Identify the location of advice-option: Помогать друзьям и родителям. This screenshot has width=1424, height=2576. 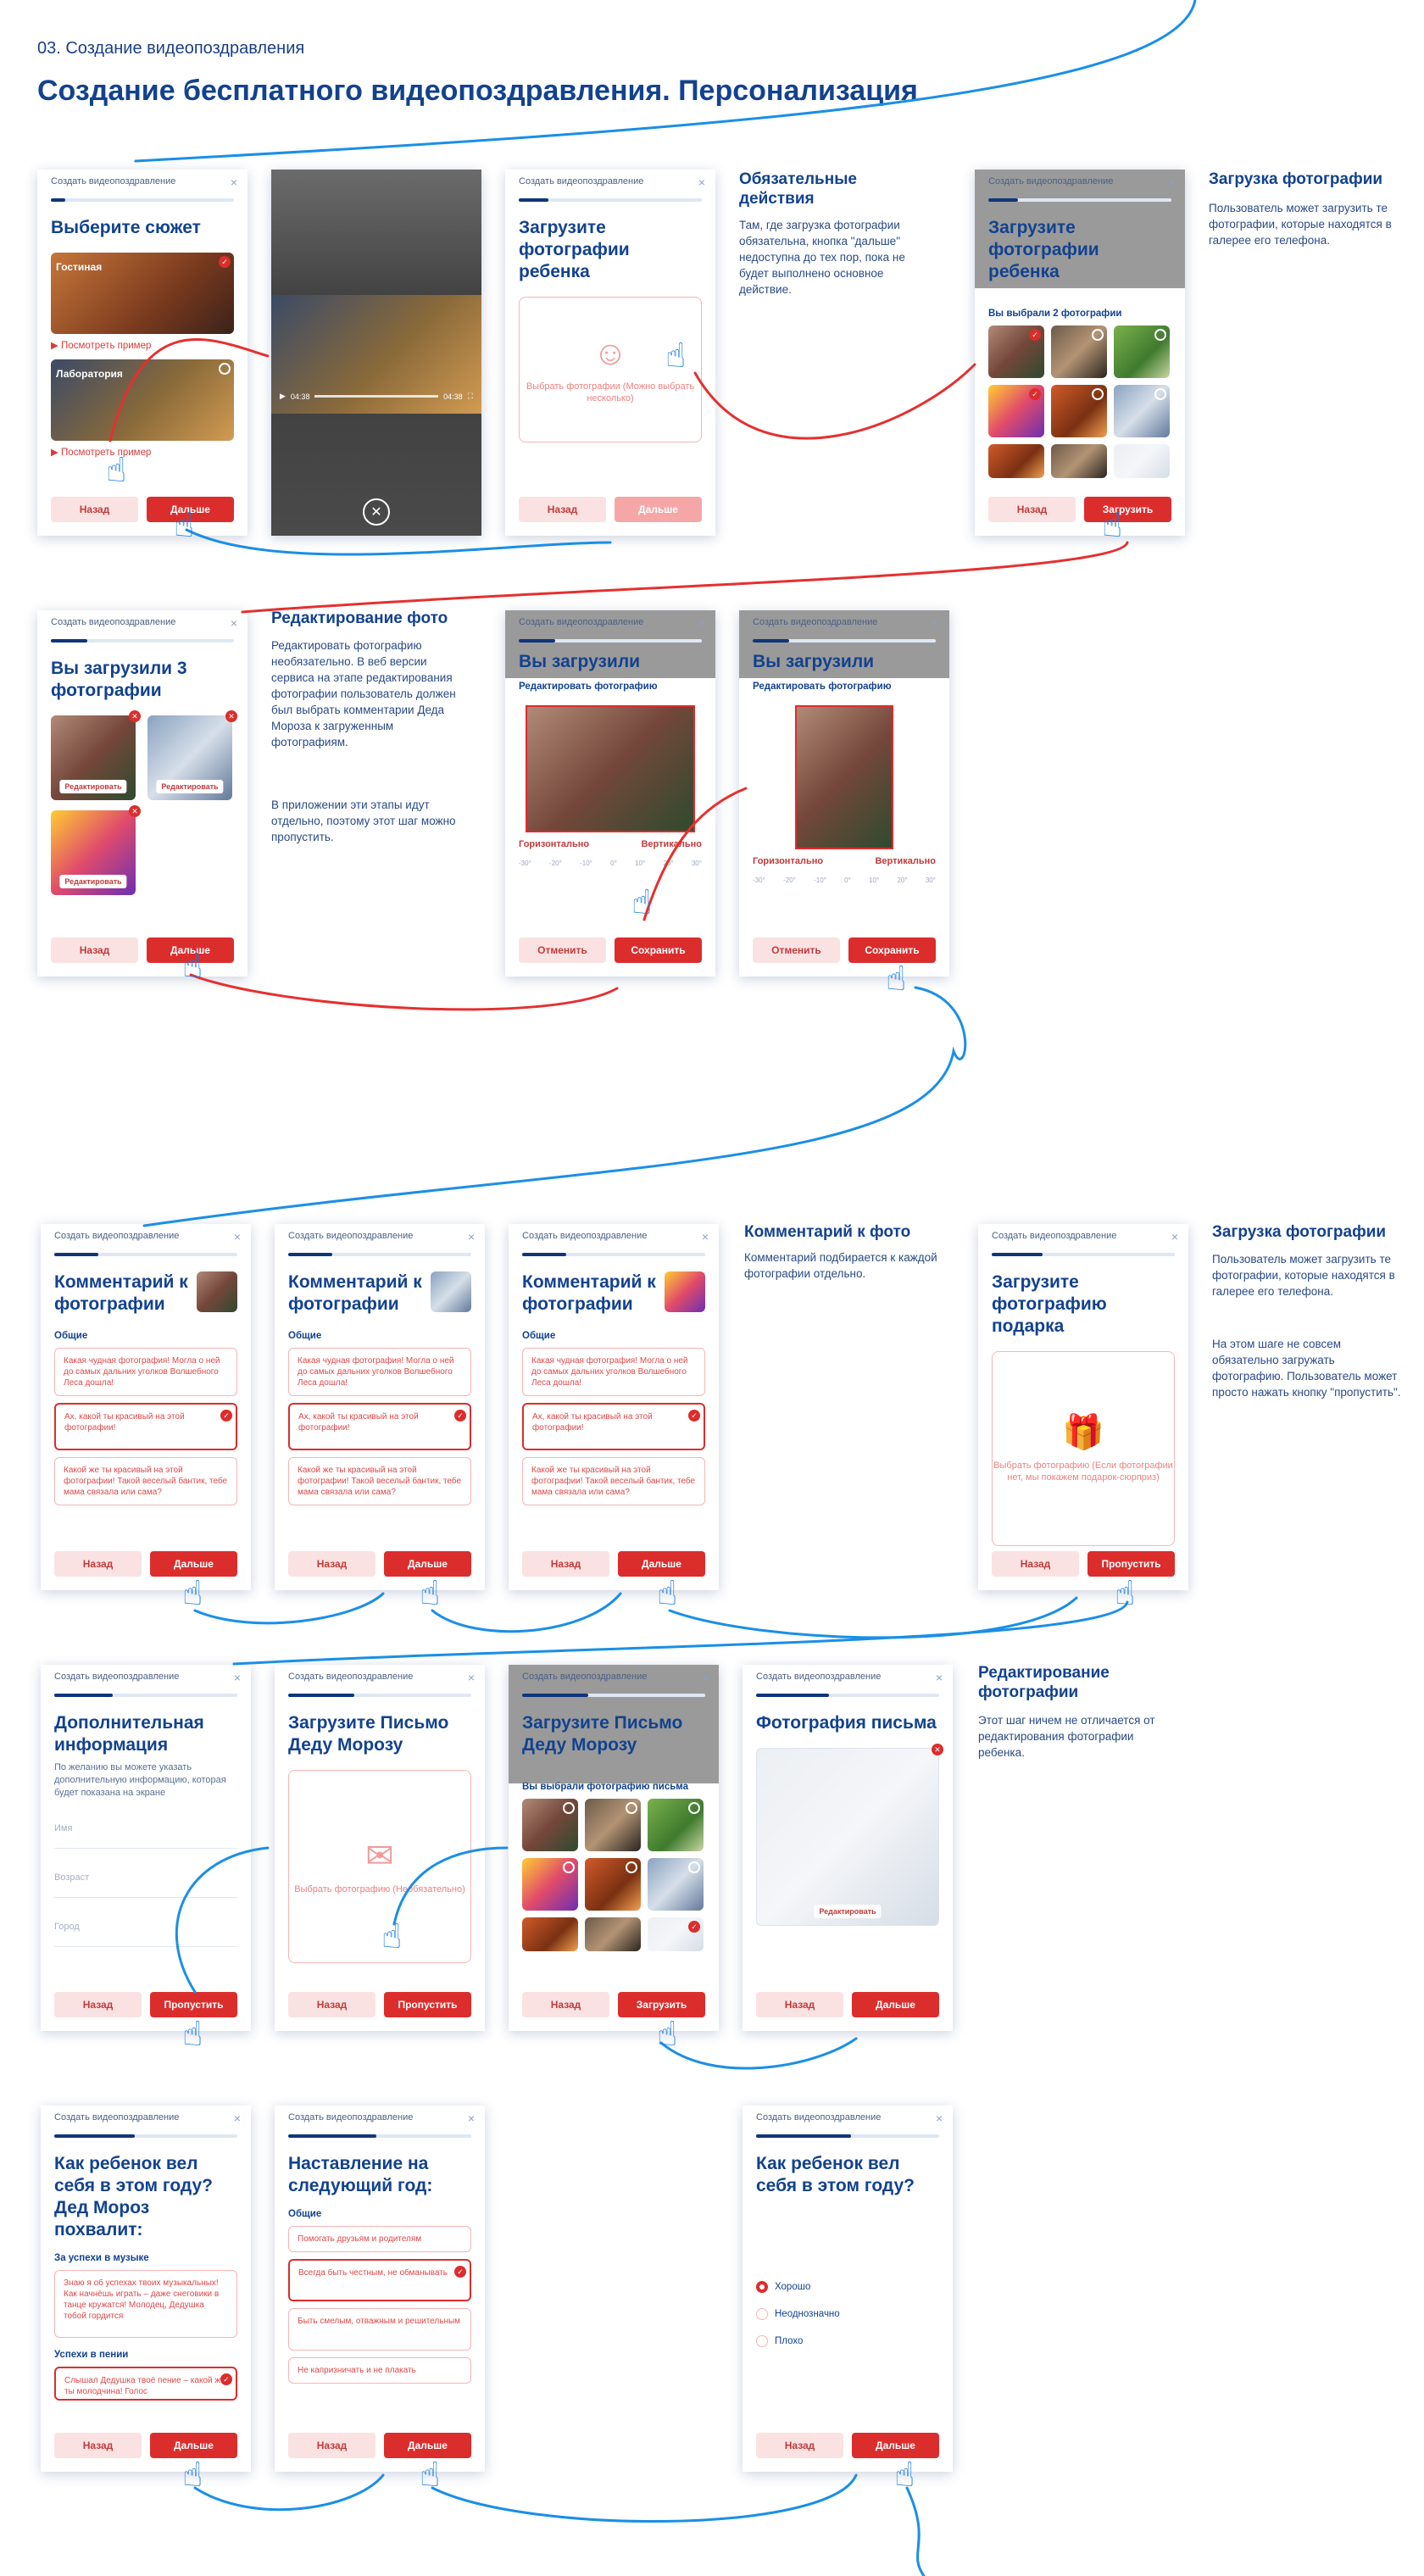
(379, 2239).